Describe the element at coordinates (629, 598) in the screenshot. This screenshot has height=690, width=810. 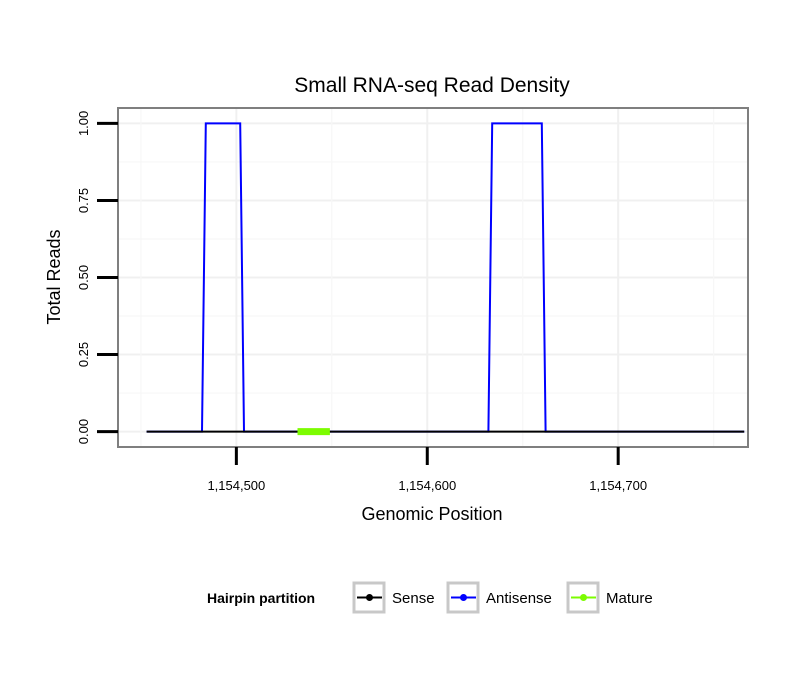
I see `legend-label: Mature` at that location.